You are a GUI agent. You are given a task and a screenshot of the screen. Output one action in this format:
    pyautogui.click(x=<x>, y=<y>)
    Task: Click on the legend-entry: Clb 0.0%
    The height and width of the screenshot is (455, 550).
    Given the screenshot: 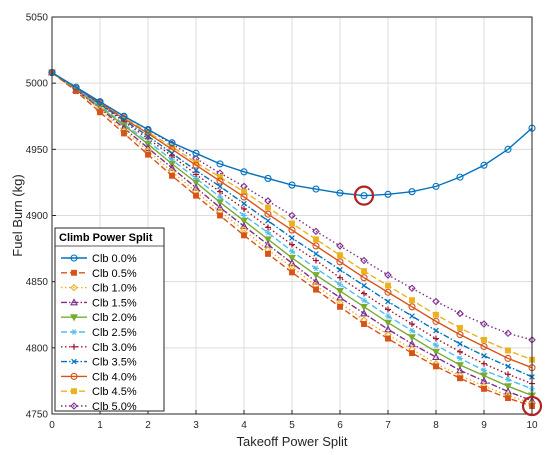 What is the action you would take?
    pyautogui.click(x=99, y=259)
    